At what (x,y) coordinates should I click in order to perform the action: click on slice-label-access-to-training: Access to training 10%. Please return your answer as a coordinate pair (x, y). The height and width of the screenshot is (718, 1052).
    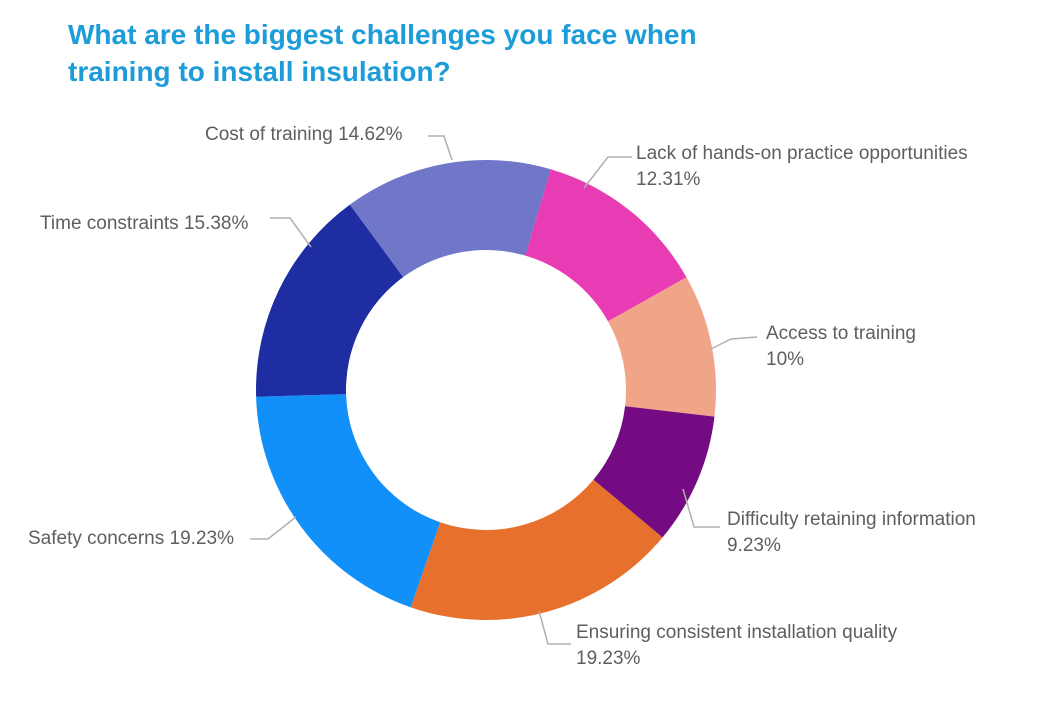
    Looking at the image, I should click on (841, 347).